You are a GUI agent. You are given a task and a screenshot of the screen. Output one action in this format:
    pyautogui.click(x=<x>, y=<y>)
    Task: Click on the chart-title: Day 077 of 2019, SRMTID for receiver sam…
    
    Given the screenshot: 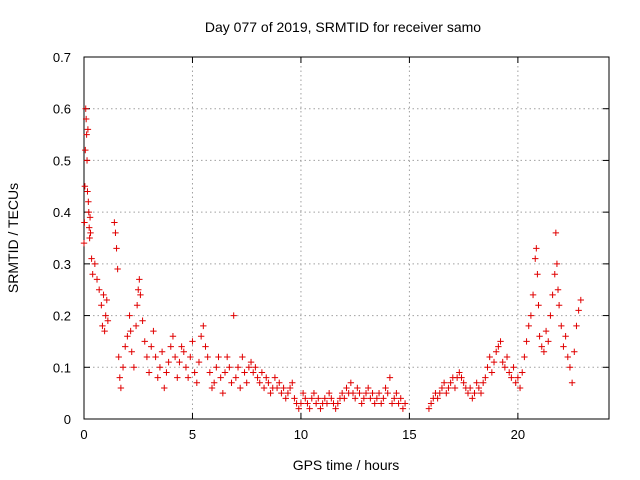 What is the action you would take?
    pyautogui.click(x=343, y=27)
    